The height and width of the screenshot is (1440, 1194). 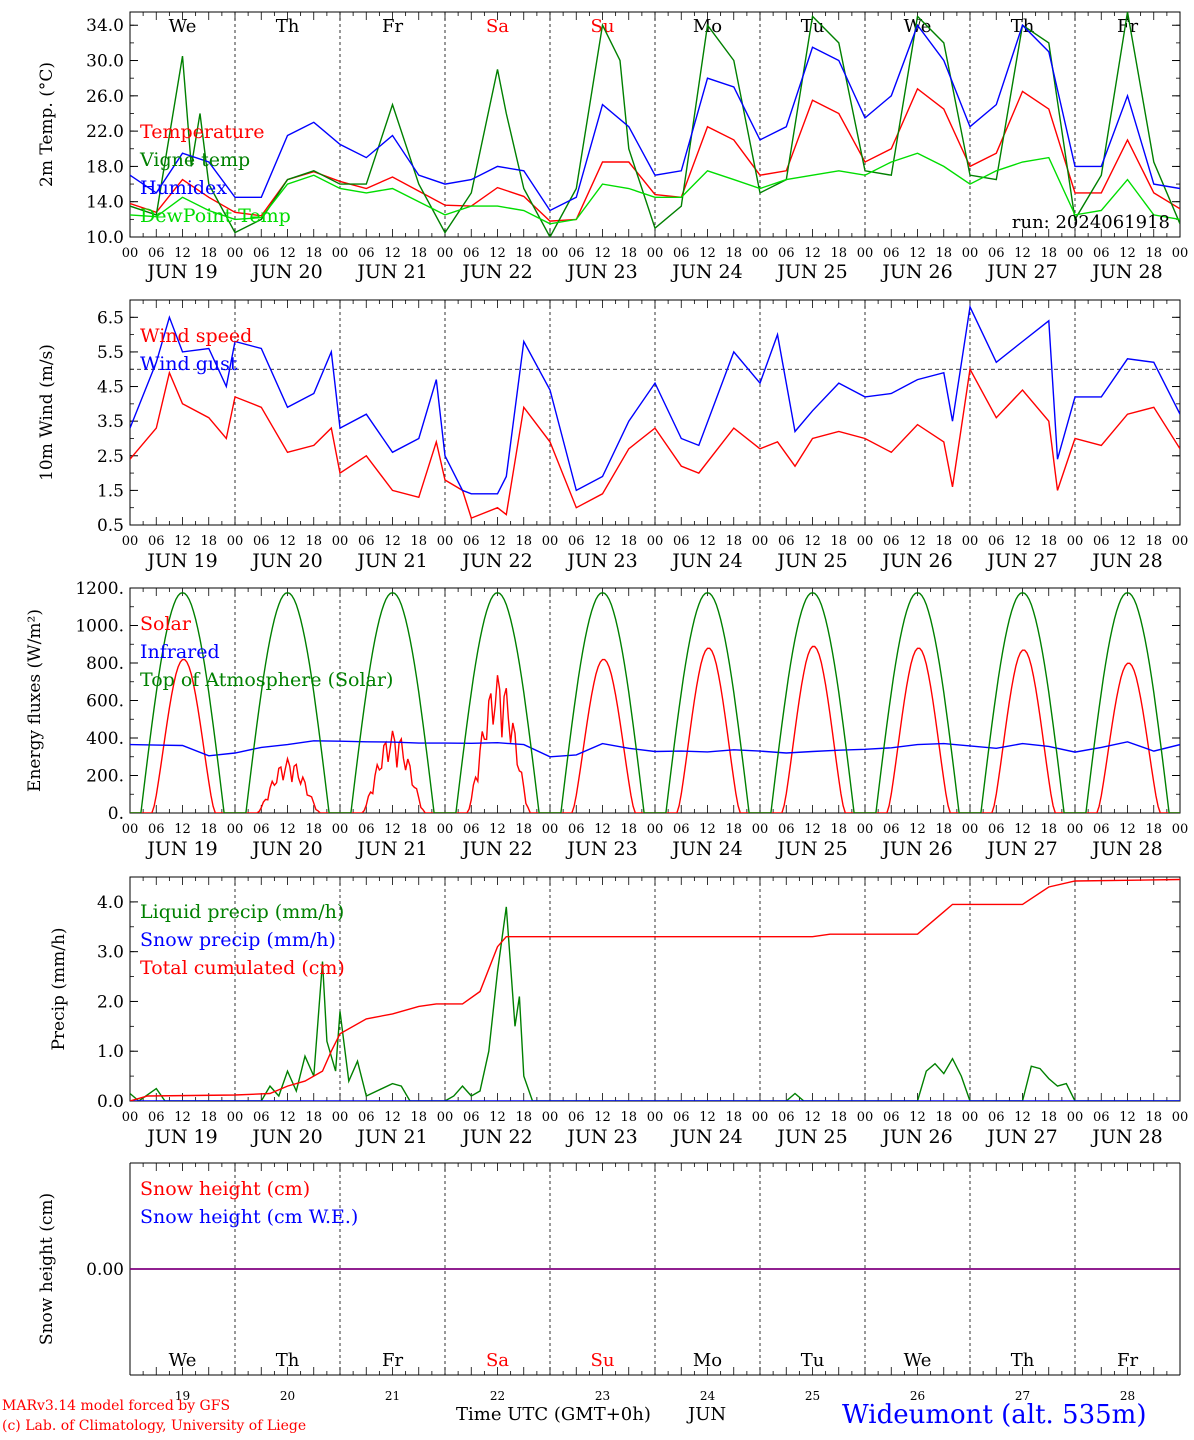 I want to click on y-tick-label: 200., so click(x=105, y=777).